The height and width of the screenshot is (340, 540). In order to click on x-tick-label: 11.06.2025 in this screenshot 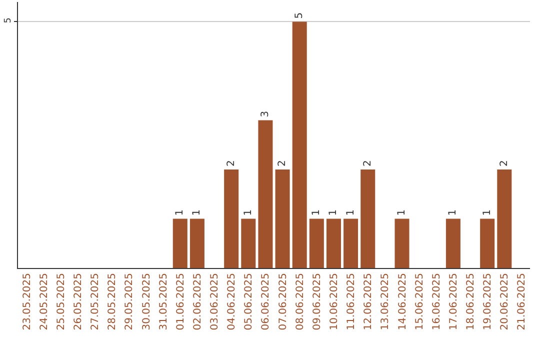, I will do `click(352, 301)`.